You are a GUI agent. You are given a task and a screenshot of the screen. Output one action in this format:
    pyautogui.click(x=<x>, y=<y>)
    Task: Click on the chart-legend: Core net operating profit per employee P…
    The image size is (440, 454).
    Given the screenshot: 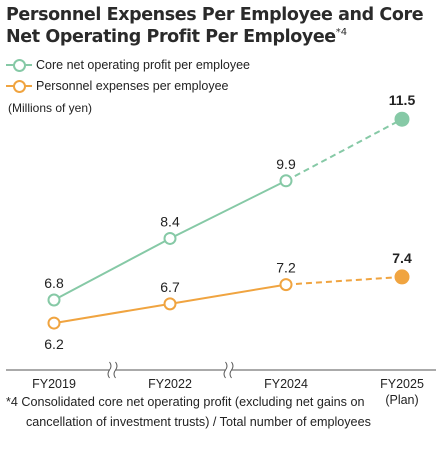 What is the action you would take?
    pyautogui.click(x=128, y=75)
    